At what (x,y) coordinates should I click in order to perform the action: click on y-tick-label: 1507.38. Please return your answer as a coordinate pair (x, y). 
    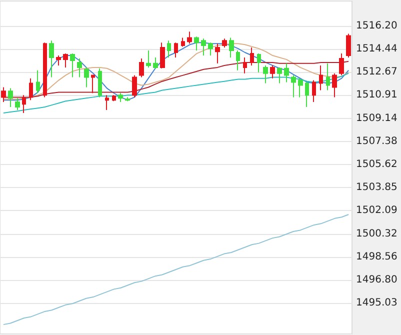
    Looking at the image, I should click on (377, 141).